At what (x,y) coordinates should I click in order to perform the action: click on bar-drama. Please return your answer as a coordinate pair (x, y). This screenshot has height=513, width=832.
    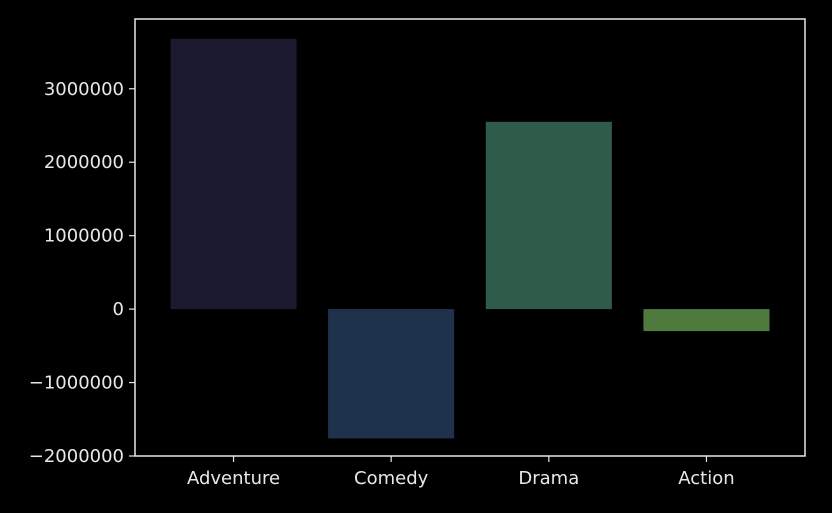
    Looking at the image, I should click on (548, 215).